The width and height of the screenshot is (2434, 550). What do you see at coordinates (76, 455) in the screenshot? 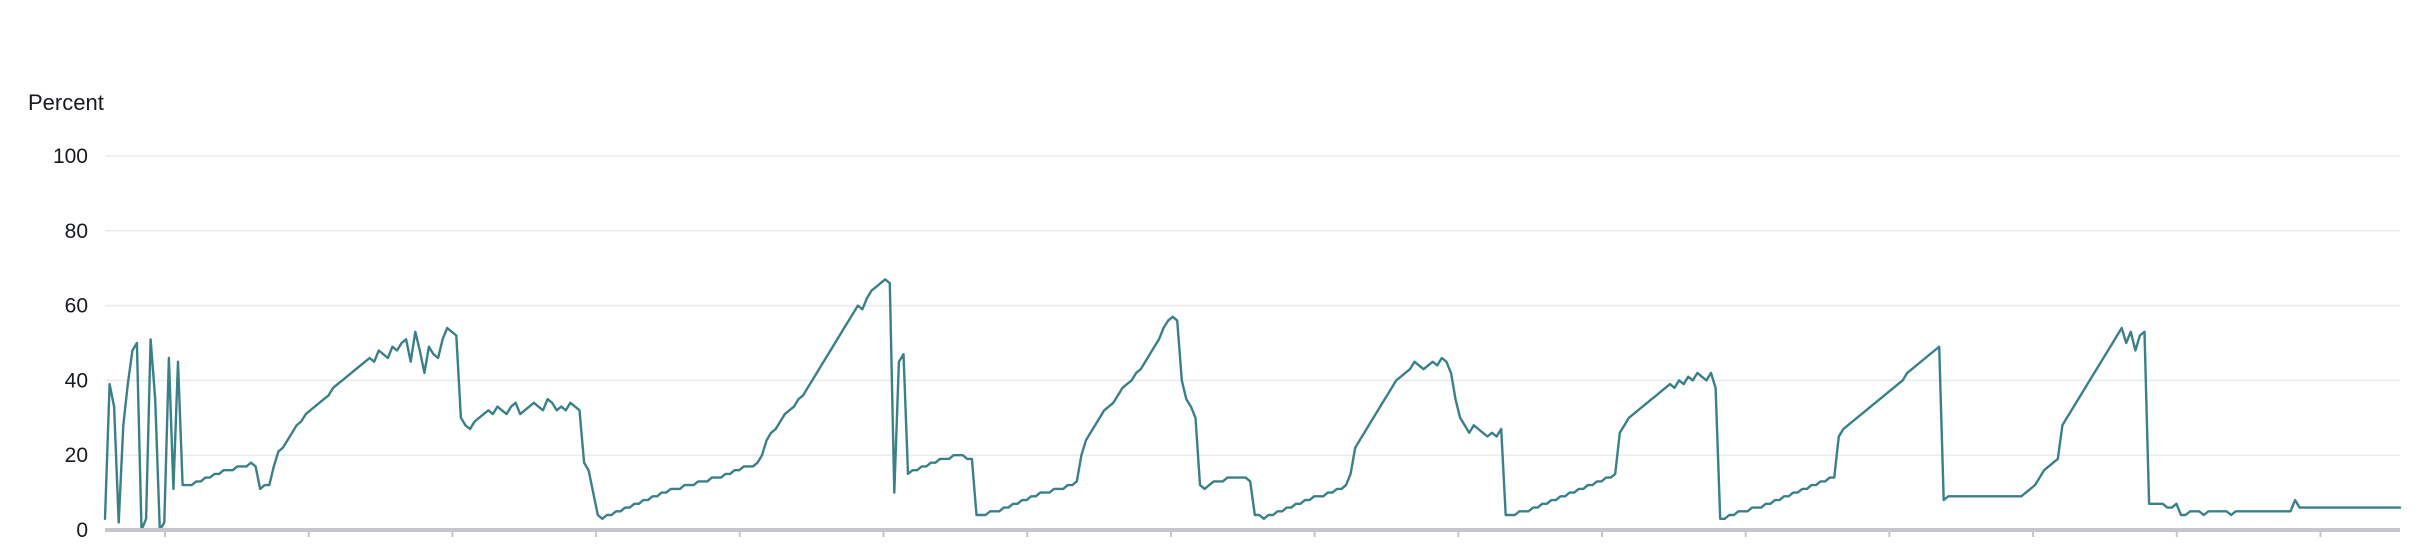
I see `y-tick-label-20: 20` at bounding box center [76, 455].